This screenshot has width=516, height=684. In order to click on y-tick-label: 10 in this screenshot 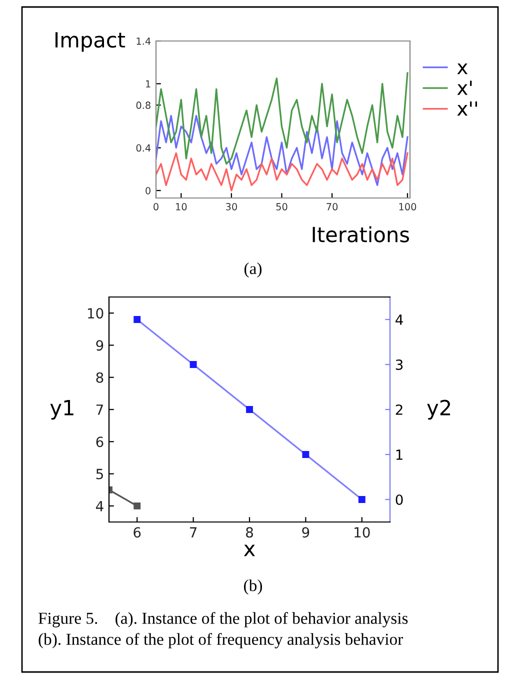, I will do `click(96, 313)`.